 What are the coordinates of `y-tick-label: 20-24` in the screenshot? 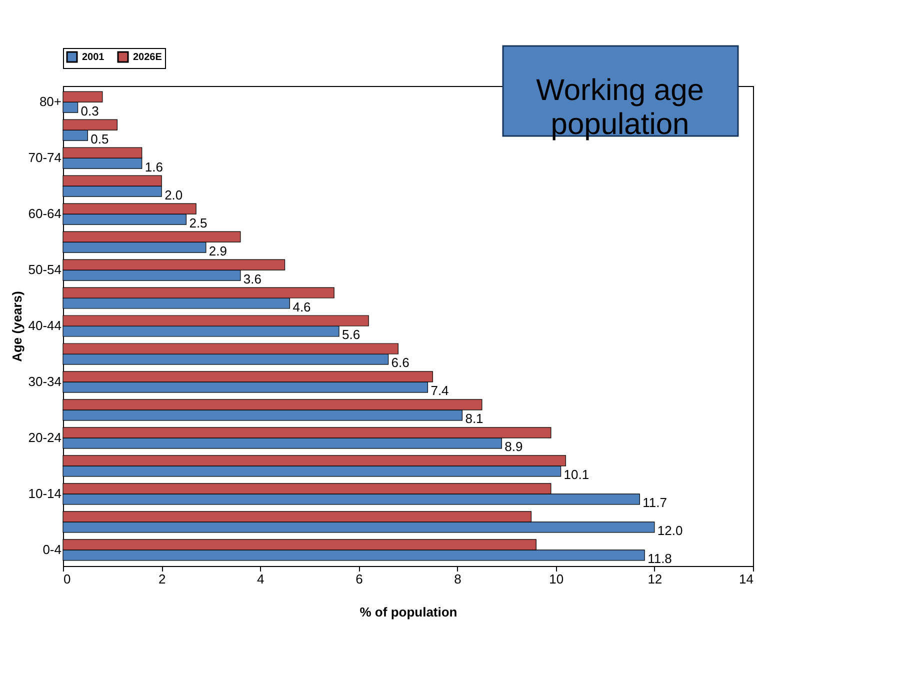 It's located at (45, 437).